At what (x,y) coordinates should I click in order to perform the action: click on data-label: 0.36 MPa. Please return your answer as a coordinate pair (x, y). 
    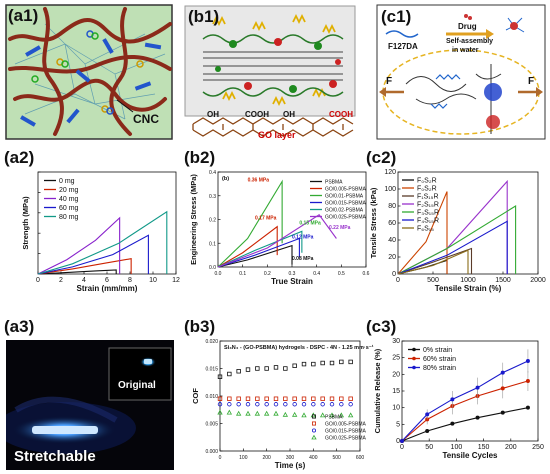
    Looking at the image, I should click on (259, 181).